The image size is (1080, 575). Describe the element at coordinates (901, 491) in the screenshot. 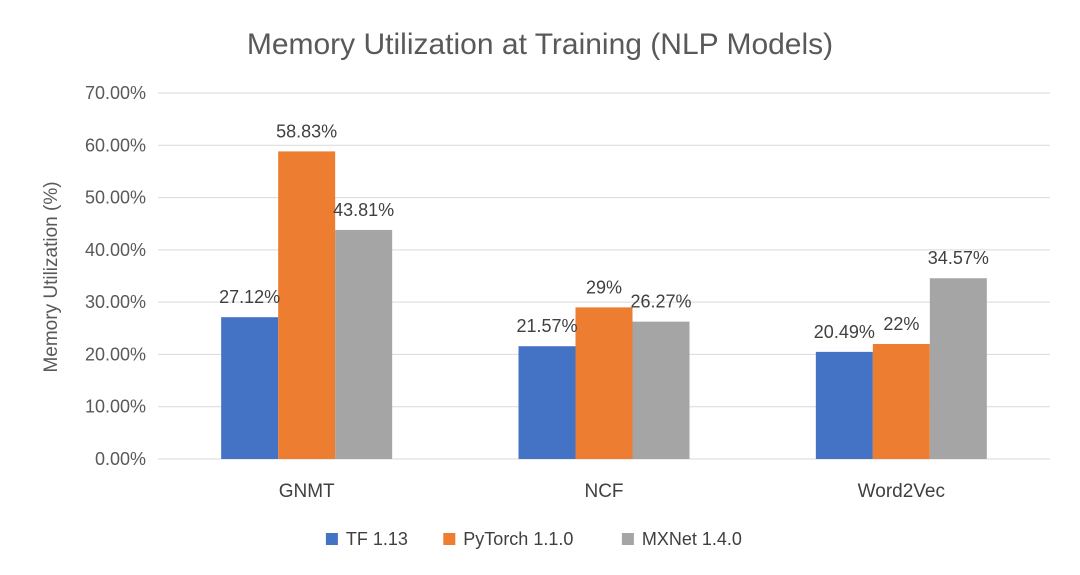

I see `x-category-label: Word2Vec` at that location.